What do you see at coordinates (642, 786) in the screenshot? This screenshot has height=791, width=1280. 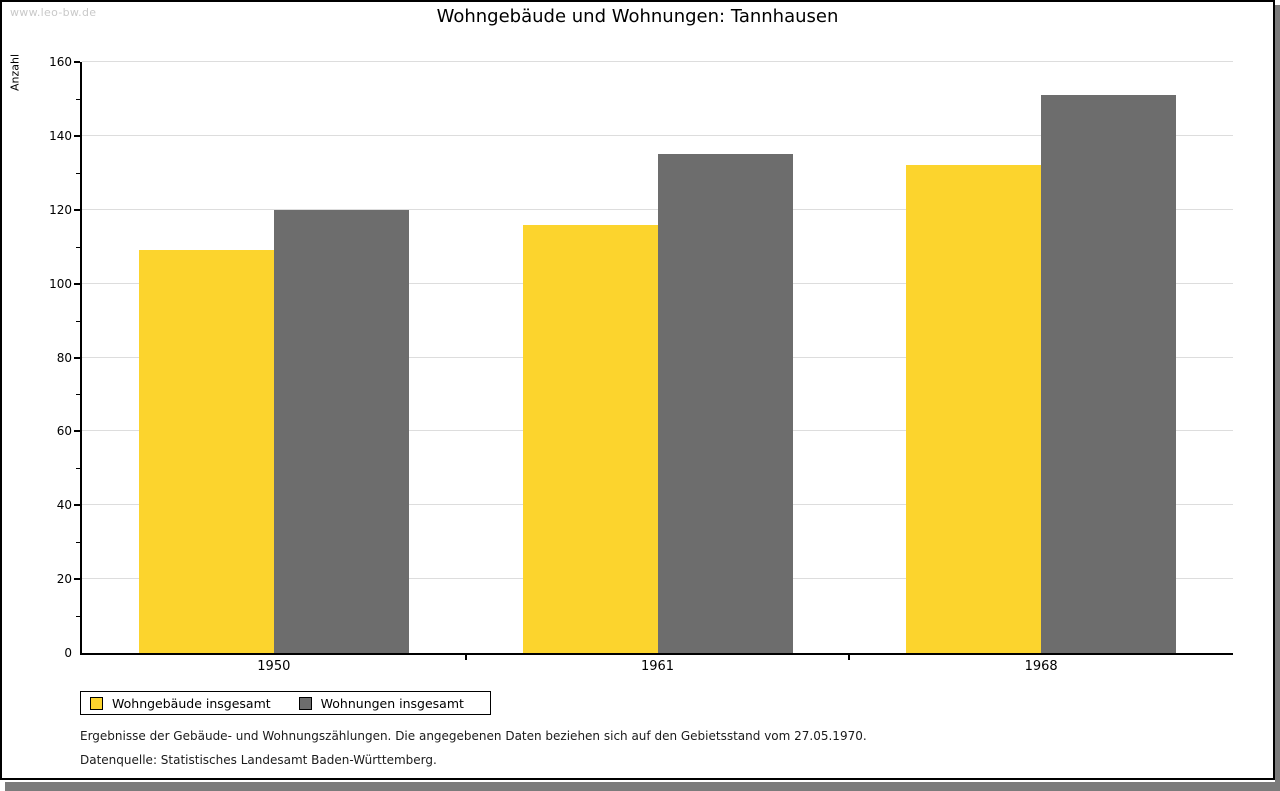 I see `frame-shadow-bottom` at bounding box center [642, 786].